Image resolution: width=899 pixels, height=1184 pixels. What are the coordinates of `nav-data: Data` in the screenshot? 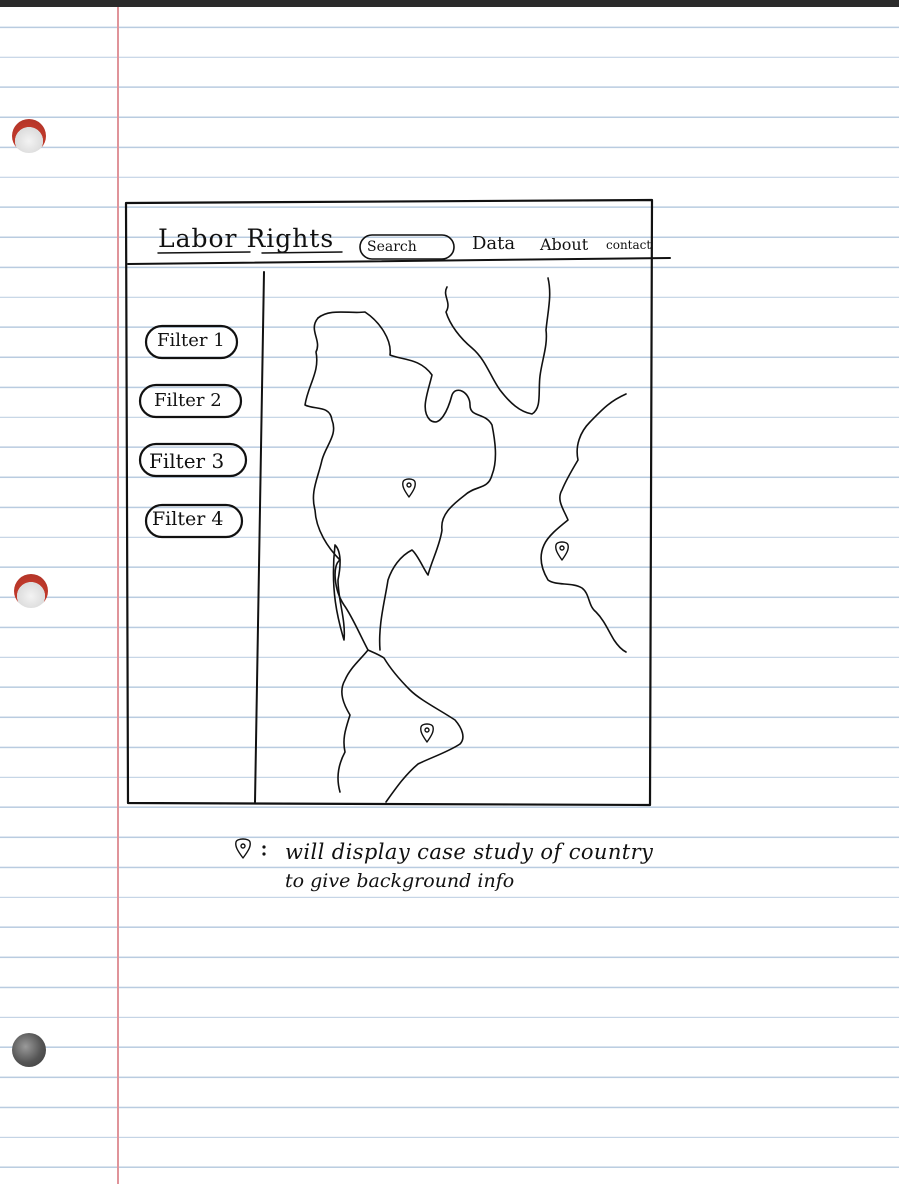 It's located at (494, 243).